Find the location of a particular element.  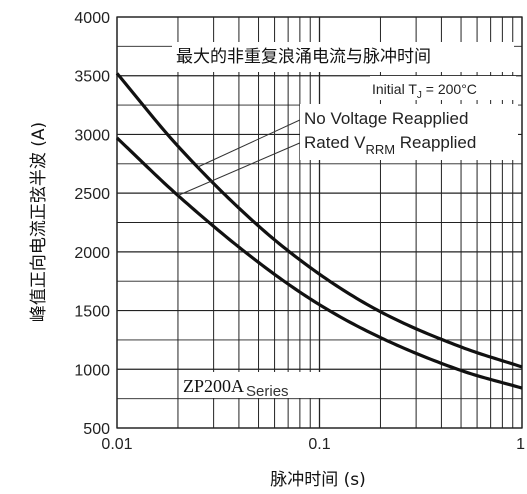

series-label-no-voltage: No Voltage Reapplied is located at coordinates (386, 118).